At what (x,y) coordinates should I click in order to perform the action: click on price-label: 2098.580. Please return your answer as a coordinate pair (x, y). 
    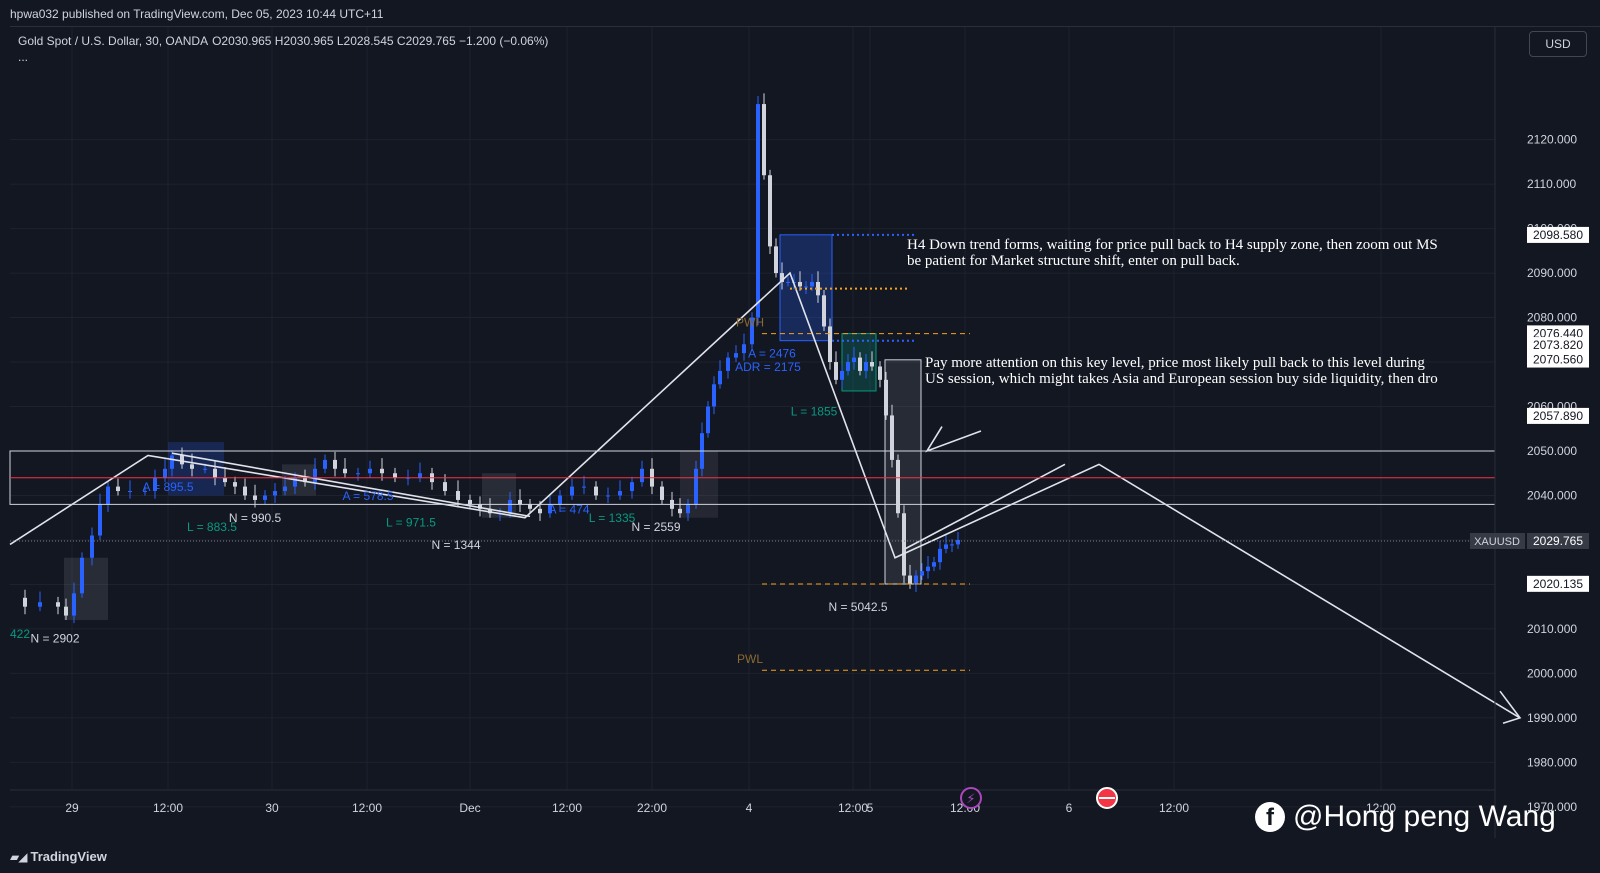
    Looking at the image, I should click on (1558, 235).